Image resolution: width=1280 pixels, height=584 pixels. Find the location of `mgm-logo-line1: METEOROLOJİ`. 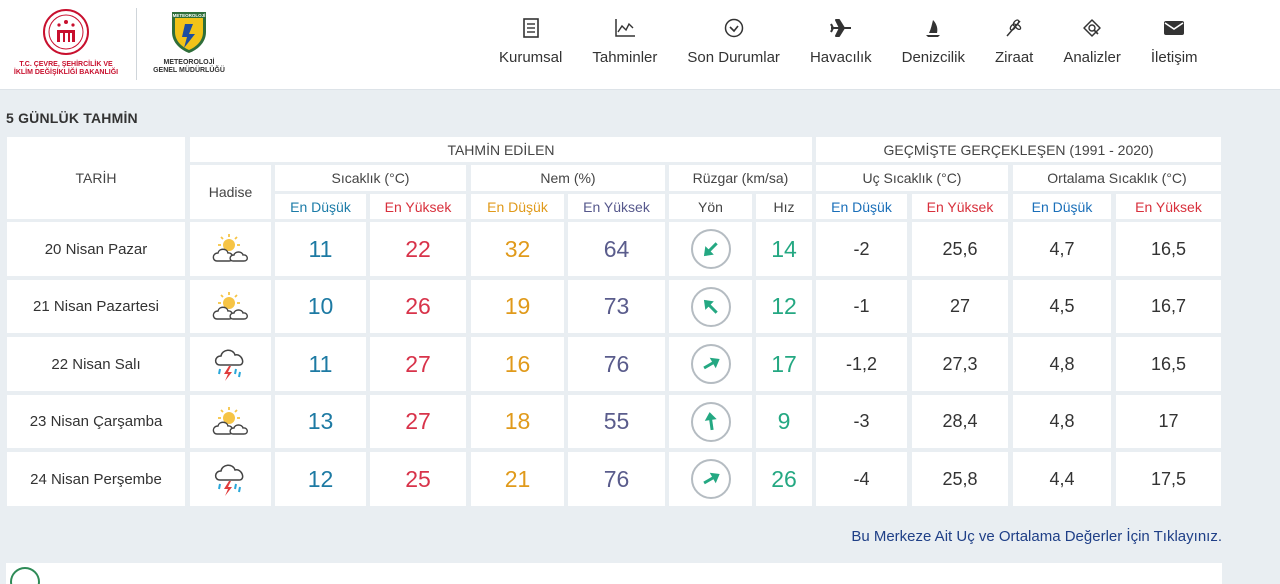

mgm-logo-line1: METEOROLOJİ is located at coordinates (189, 62).